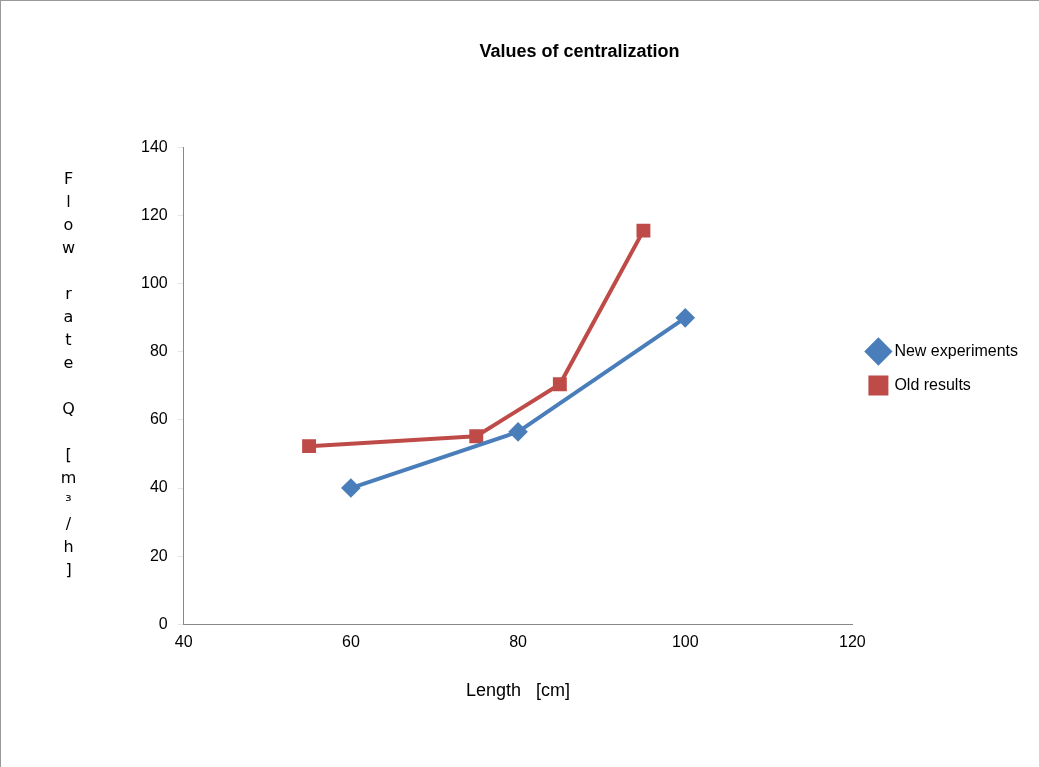  What do you see at coordinates (518, 690) in the screenshot?
I see `x-axis-title: Length [cm]` at bounding box center [518, 690].